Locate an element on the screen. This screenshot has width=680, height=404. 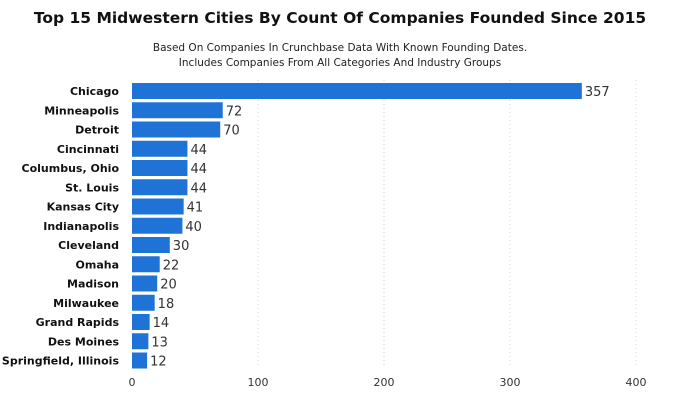
category-label-madison: Madison is located at coordinates (93, 284).